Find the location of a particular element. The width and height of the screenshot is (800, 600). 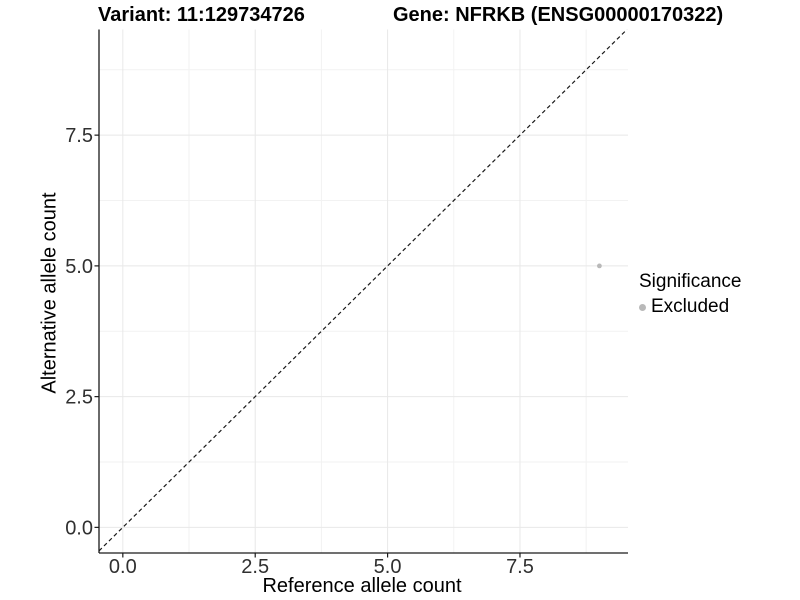

legend-item-label: Excluded is located at coordinates (690, 306).